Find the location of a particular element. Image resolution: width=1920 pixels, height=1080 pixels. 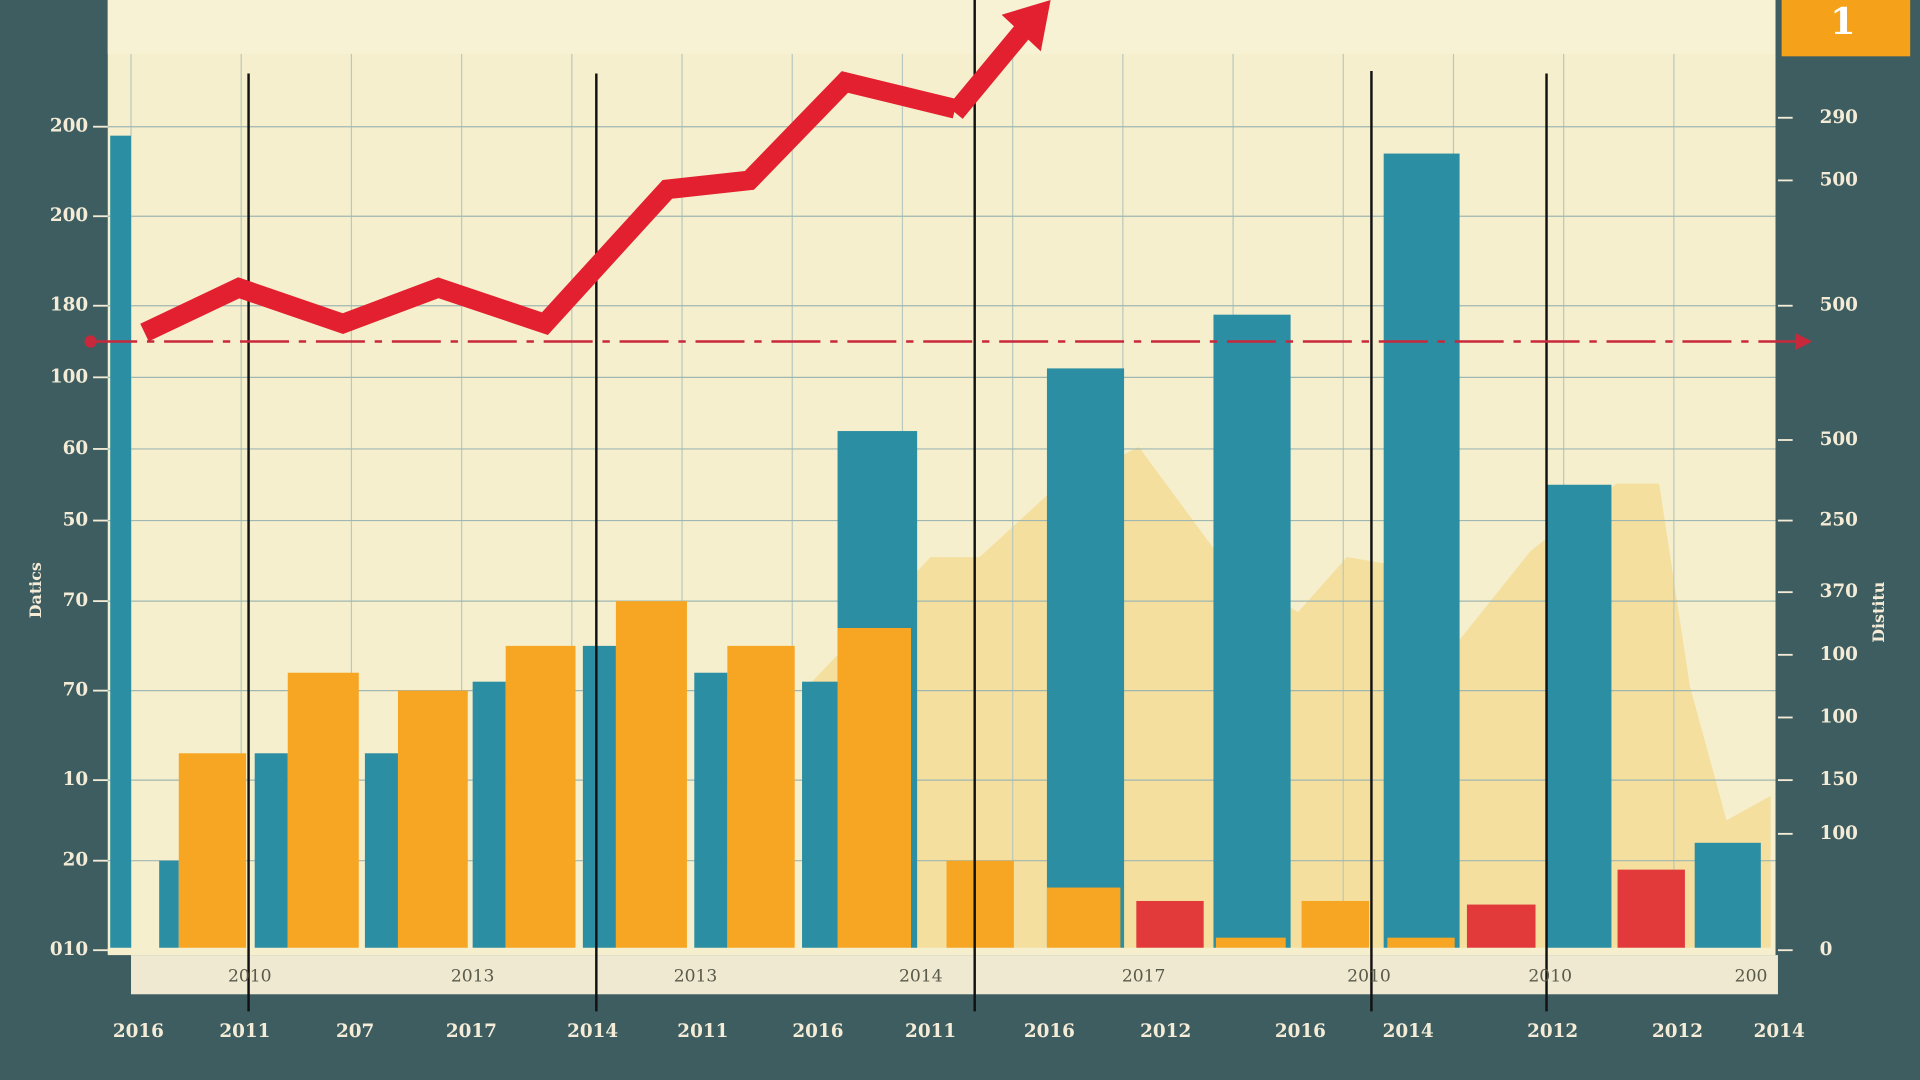

y-axis-label: Datics is located at coordinates (35, 590).